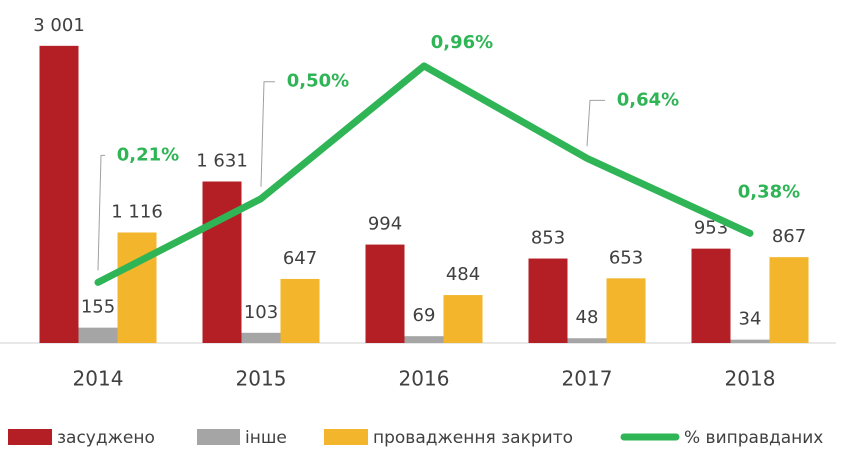 The height and width of the screenshot is (450, 861). Describe the element at coordinates (266, 438) in the screenshot. I see `legend-label: інше` at that location.